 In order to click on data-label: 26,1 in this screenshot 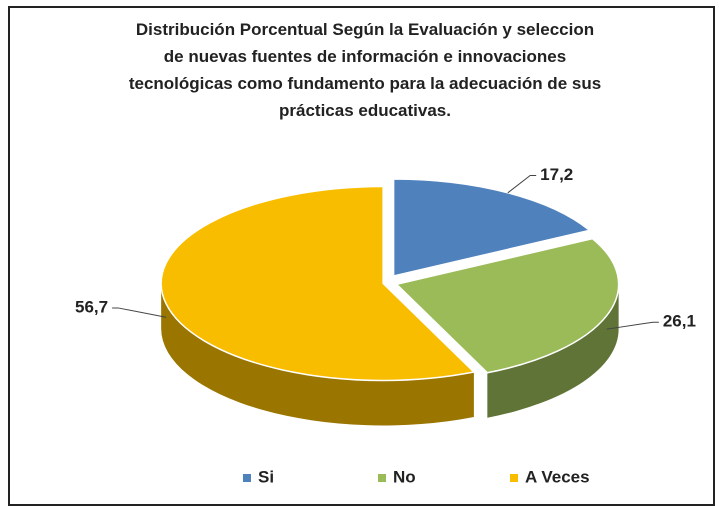, I will do `click(679, 321)`.